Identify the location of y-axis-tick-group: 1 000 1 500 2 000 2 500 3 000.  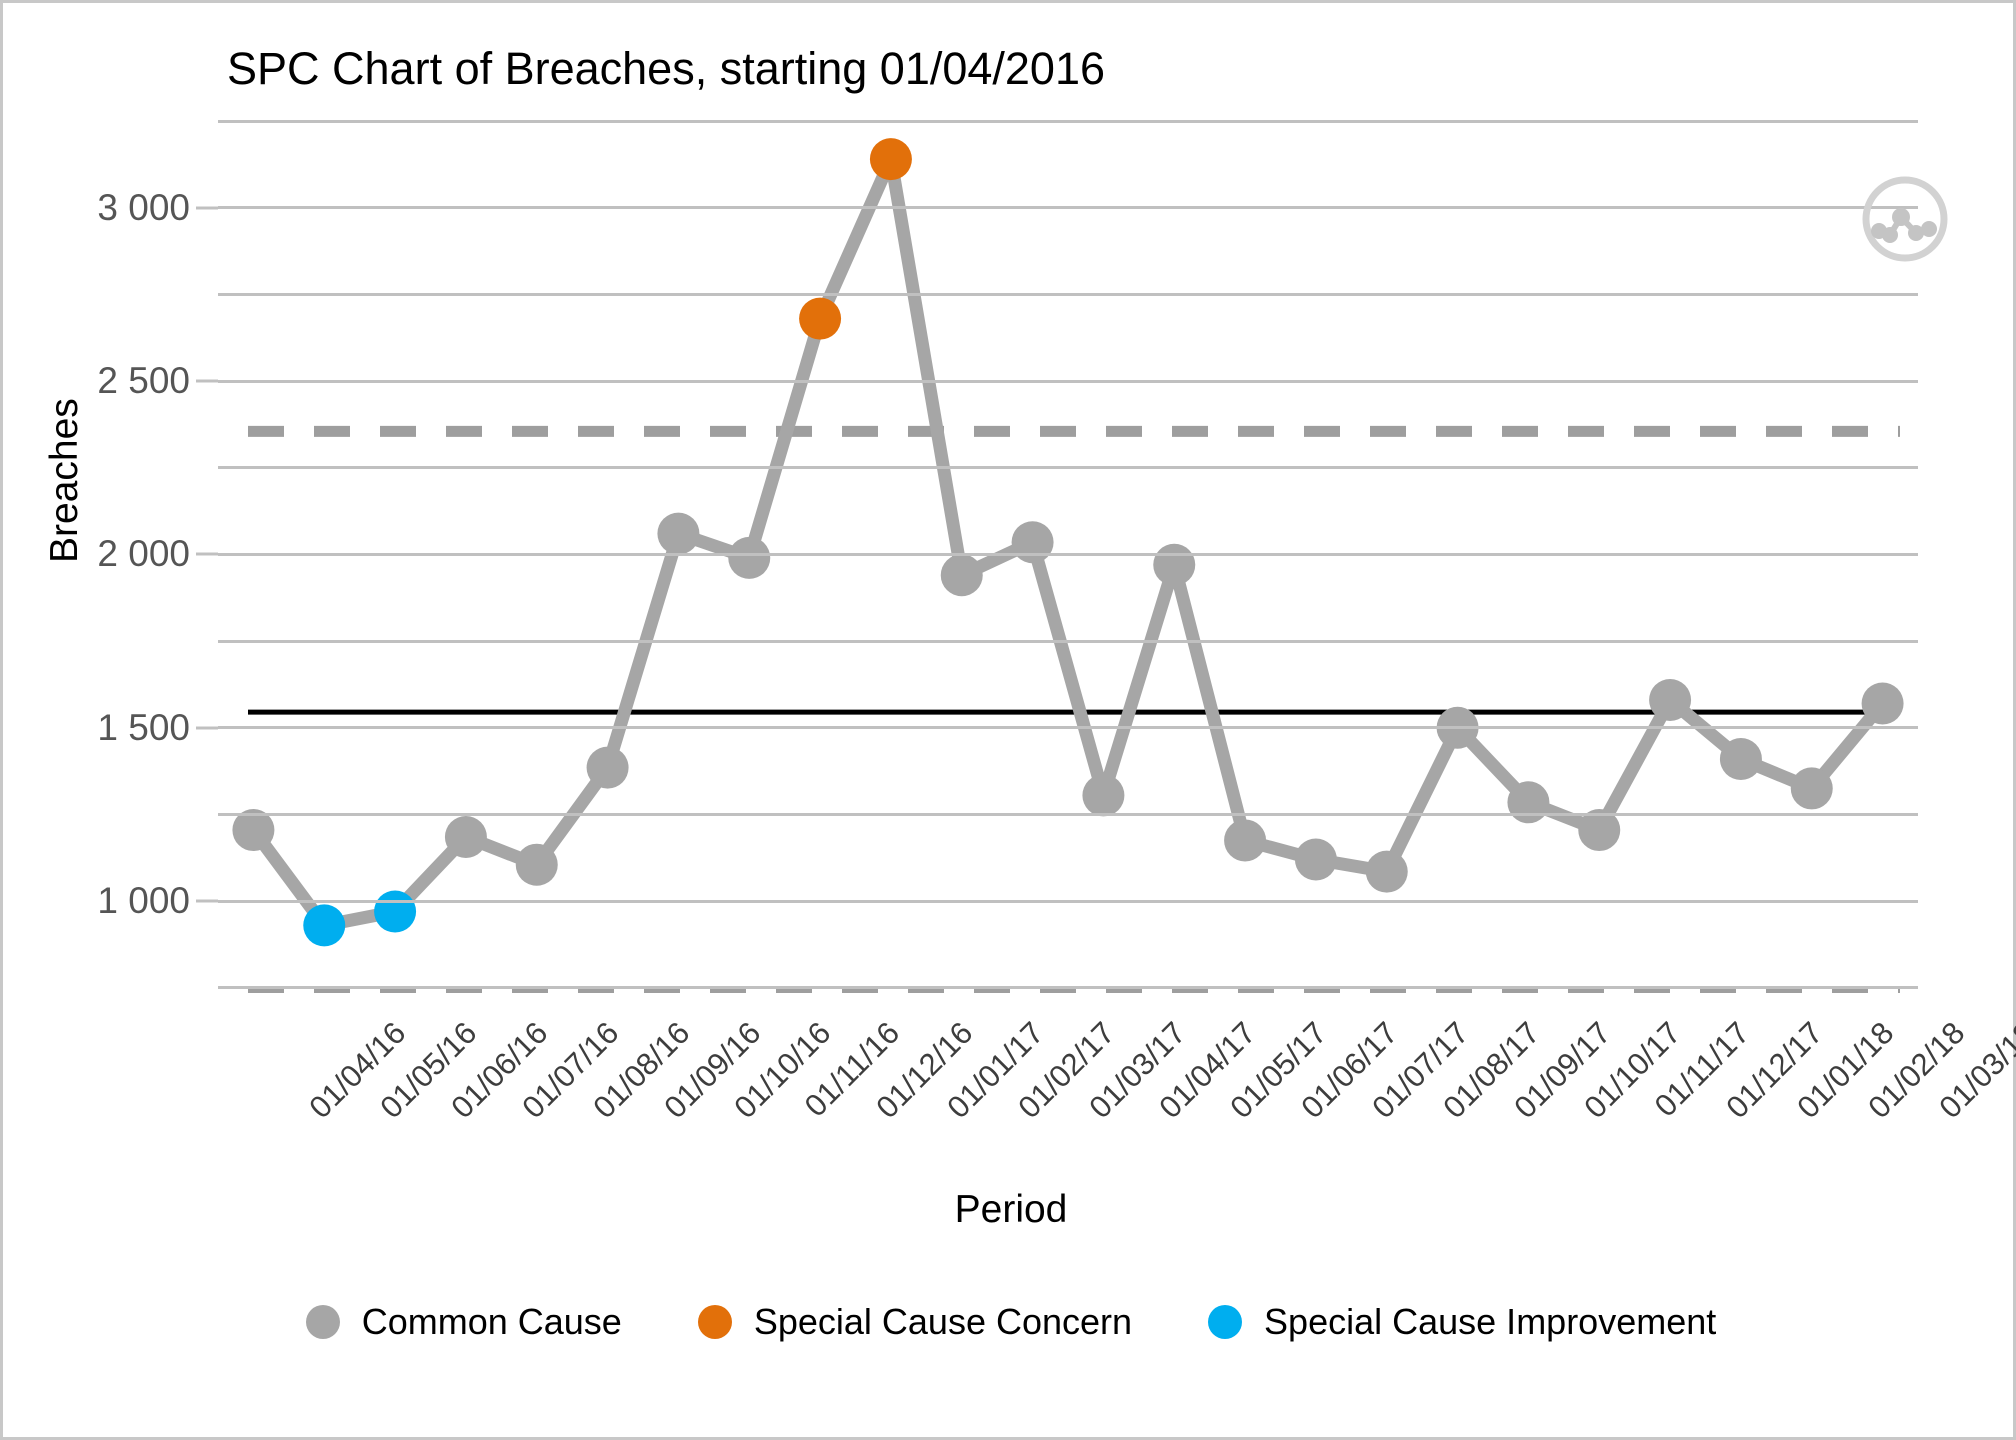
(110, 557).